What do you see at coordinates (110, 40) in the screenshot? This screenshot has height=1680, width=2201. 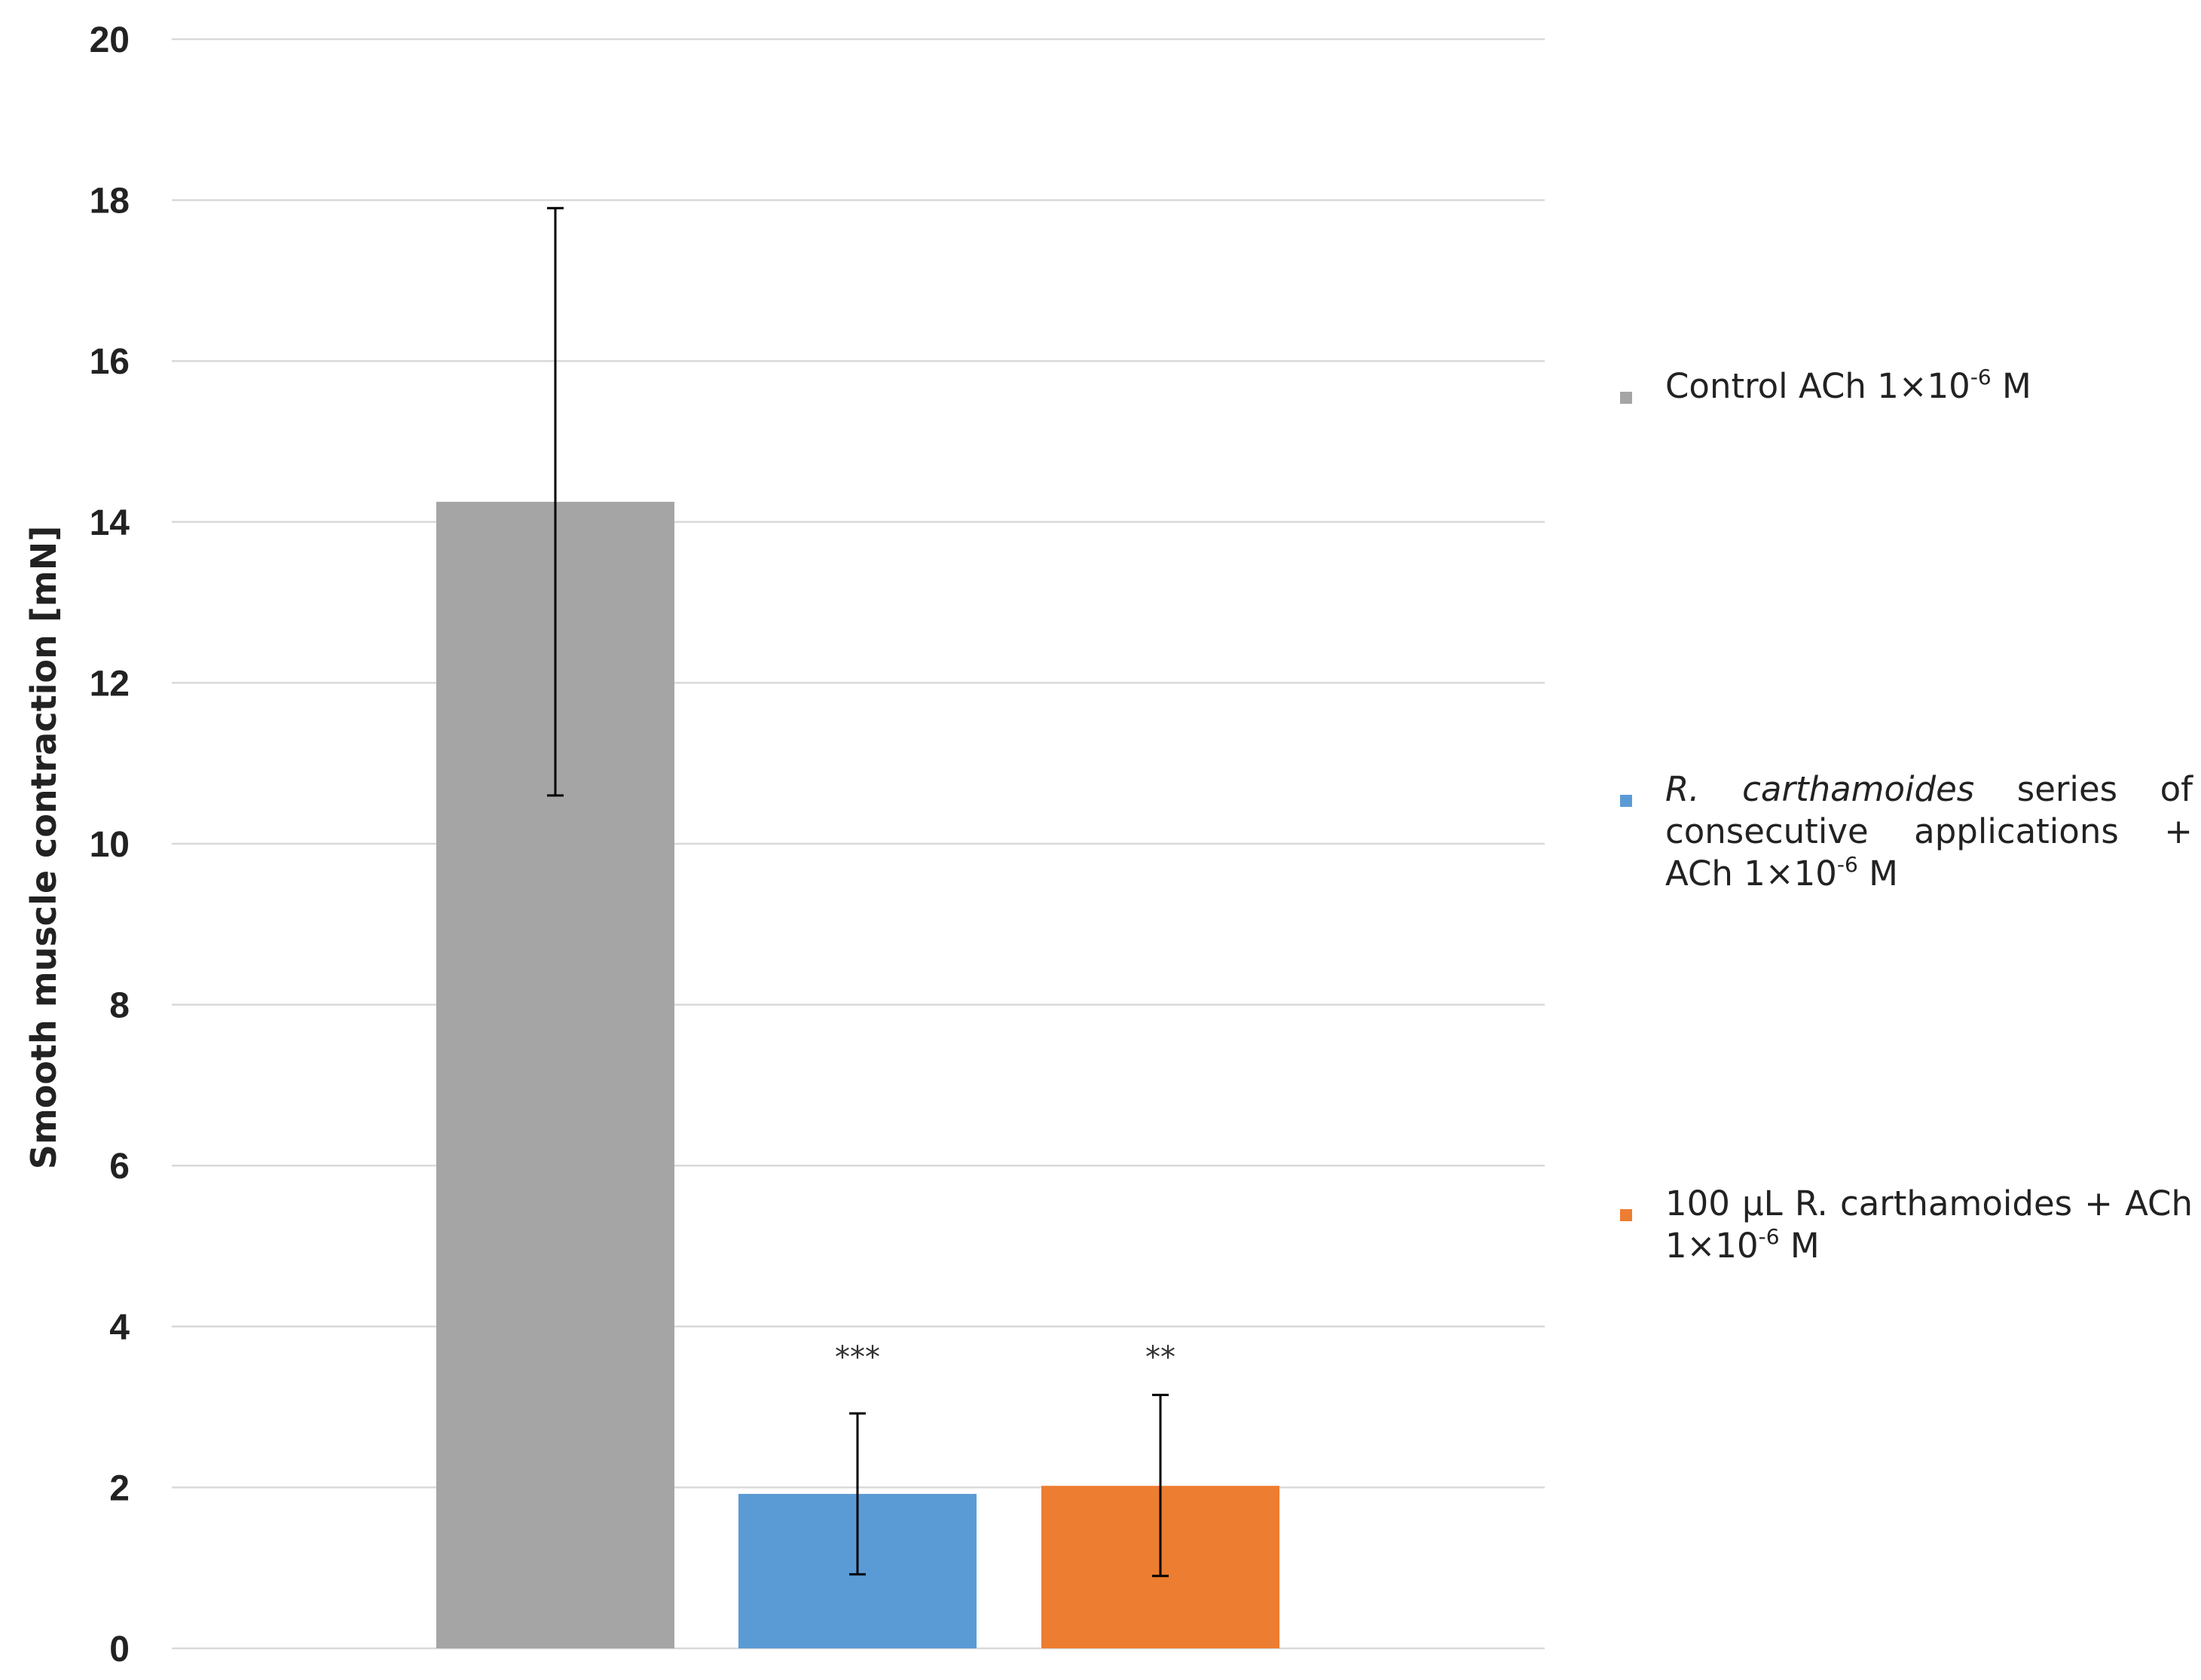 I see `y-tick-label: 20` at bounding box center [110, 40].